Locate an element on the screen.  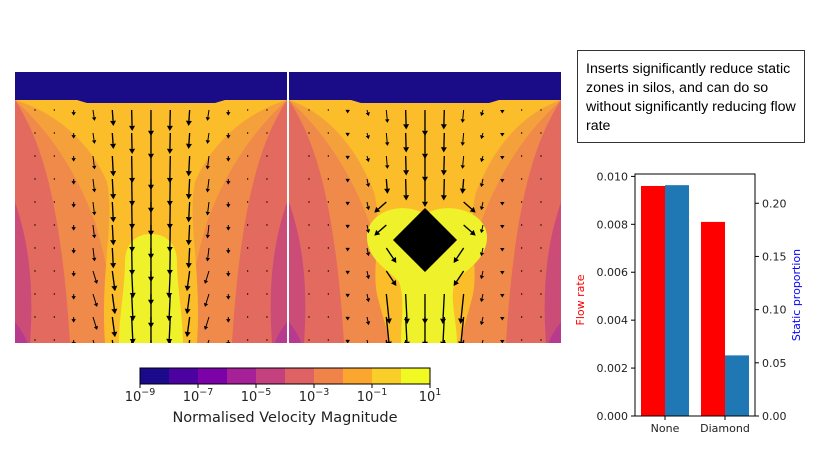
bar-static-proportion-none is located at coordinates (677, 300).